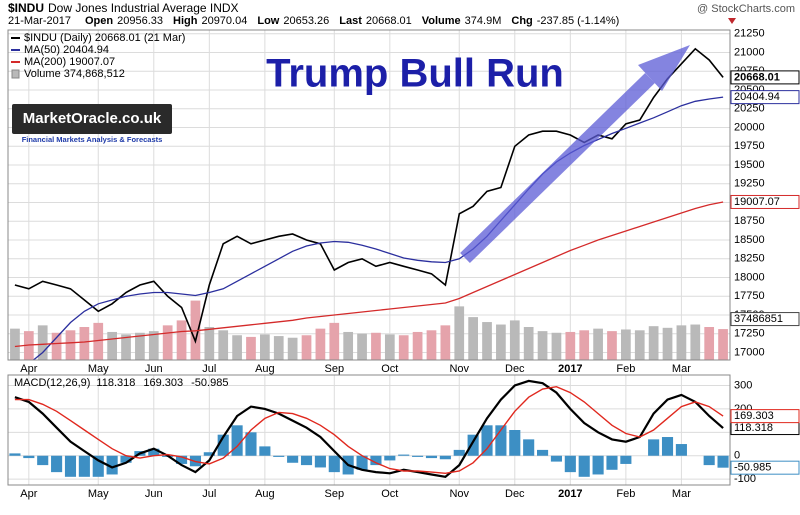 The width and height of the screenshot is (800, 515). I want to click on arrow-shaft, so click(557, 168).